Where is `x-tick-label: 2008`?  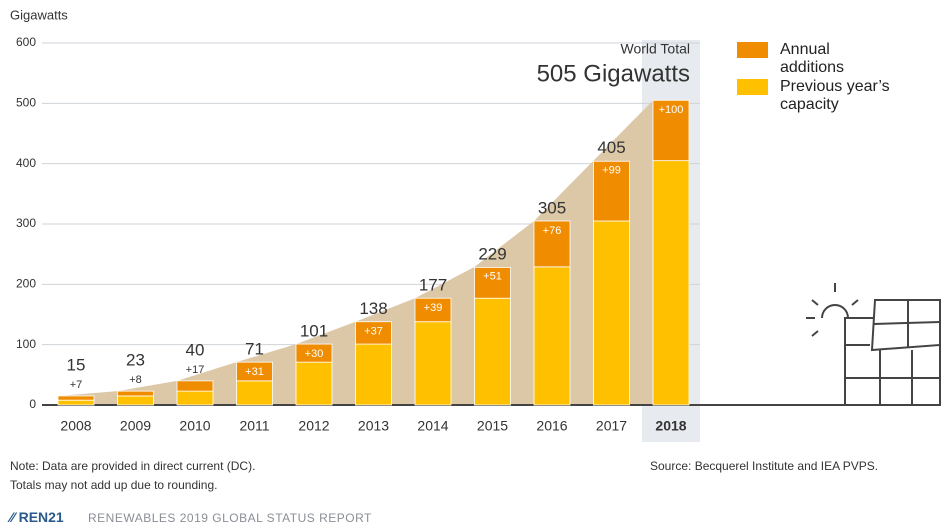
x-tick-label: 2008 is located at coordinates (75, 426).